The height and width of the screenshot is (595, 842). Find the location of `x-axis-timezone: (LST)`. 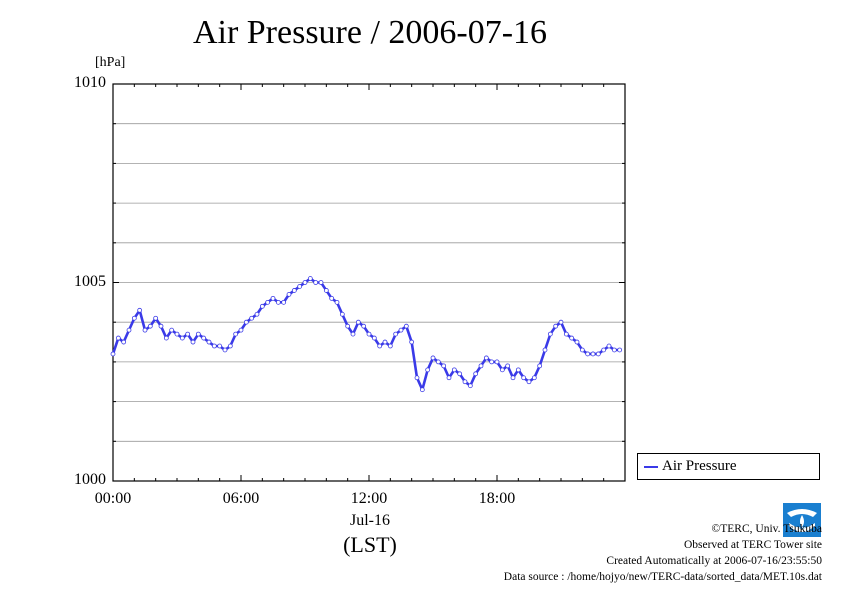

x-axis-timezone: (LST) is located at coordinates (370, 544).